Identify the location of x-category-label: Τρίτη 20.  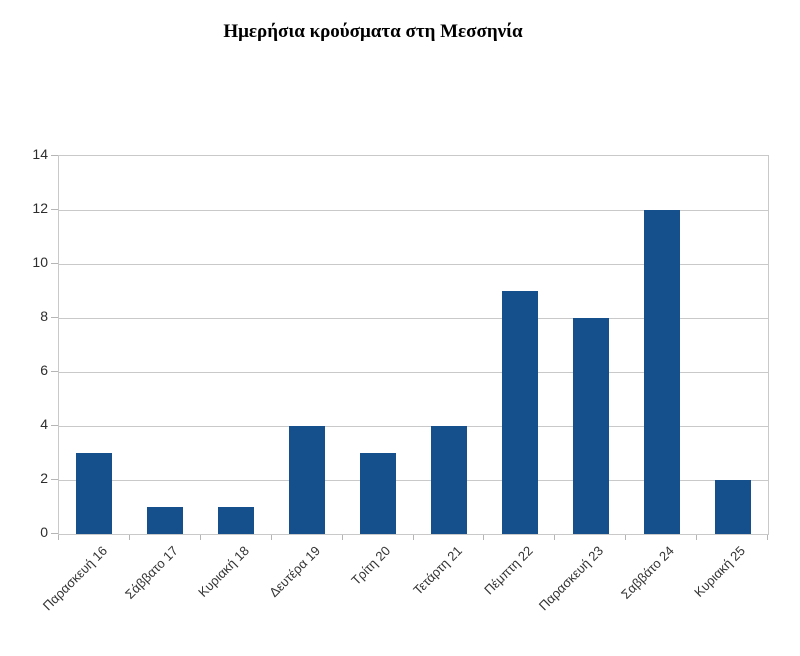
(371, 566).